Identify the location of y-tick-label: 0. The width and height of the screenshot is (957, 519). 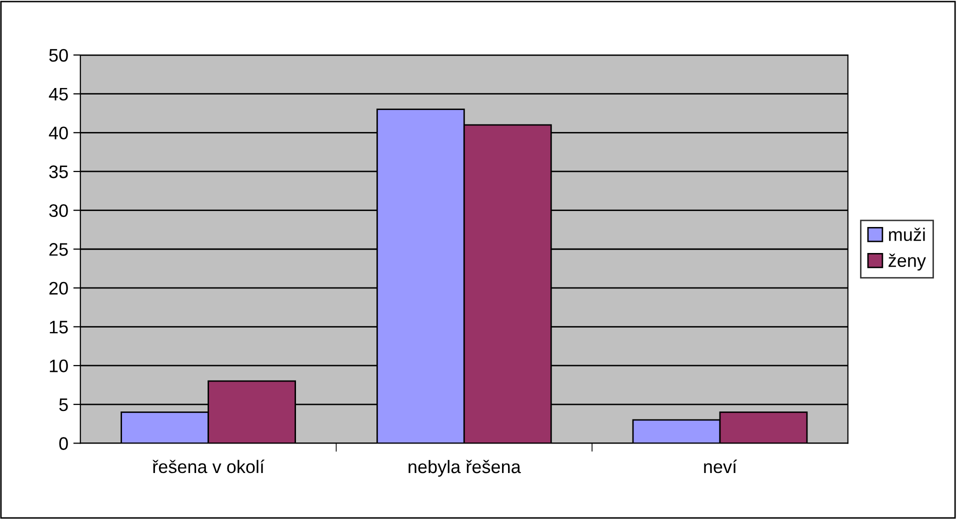
(63, 443).